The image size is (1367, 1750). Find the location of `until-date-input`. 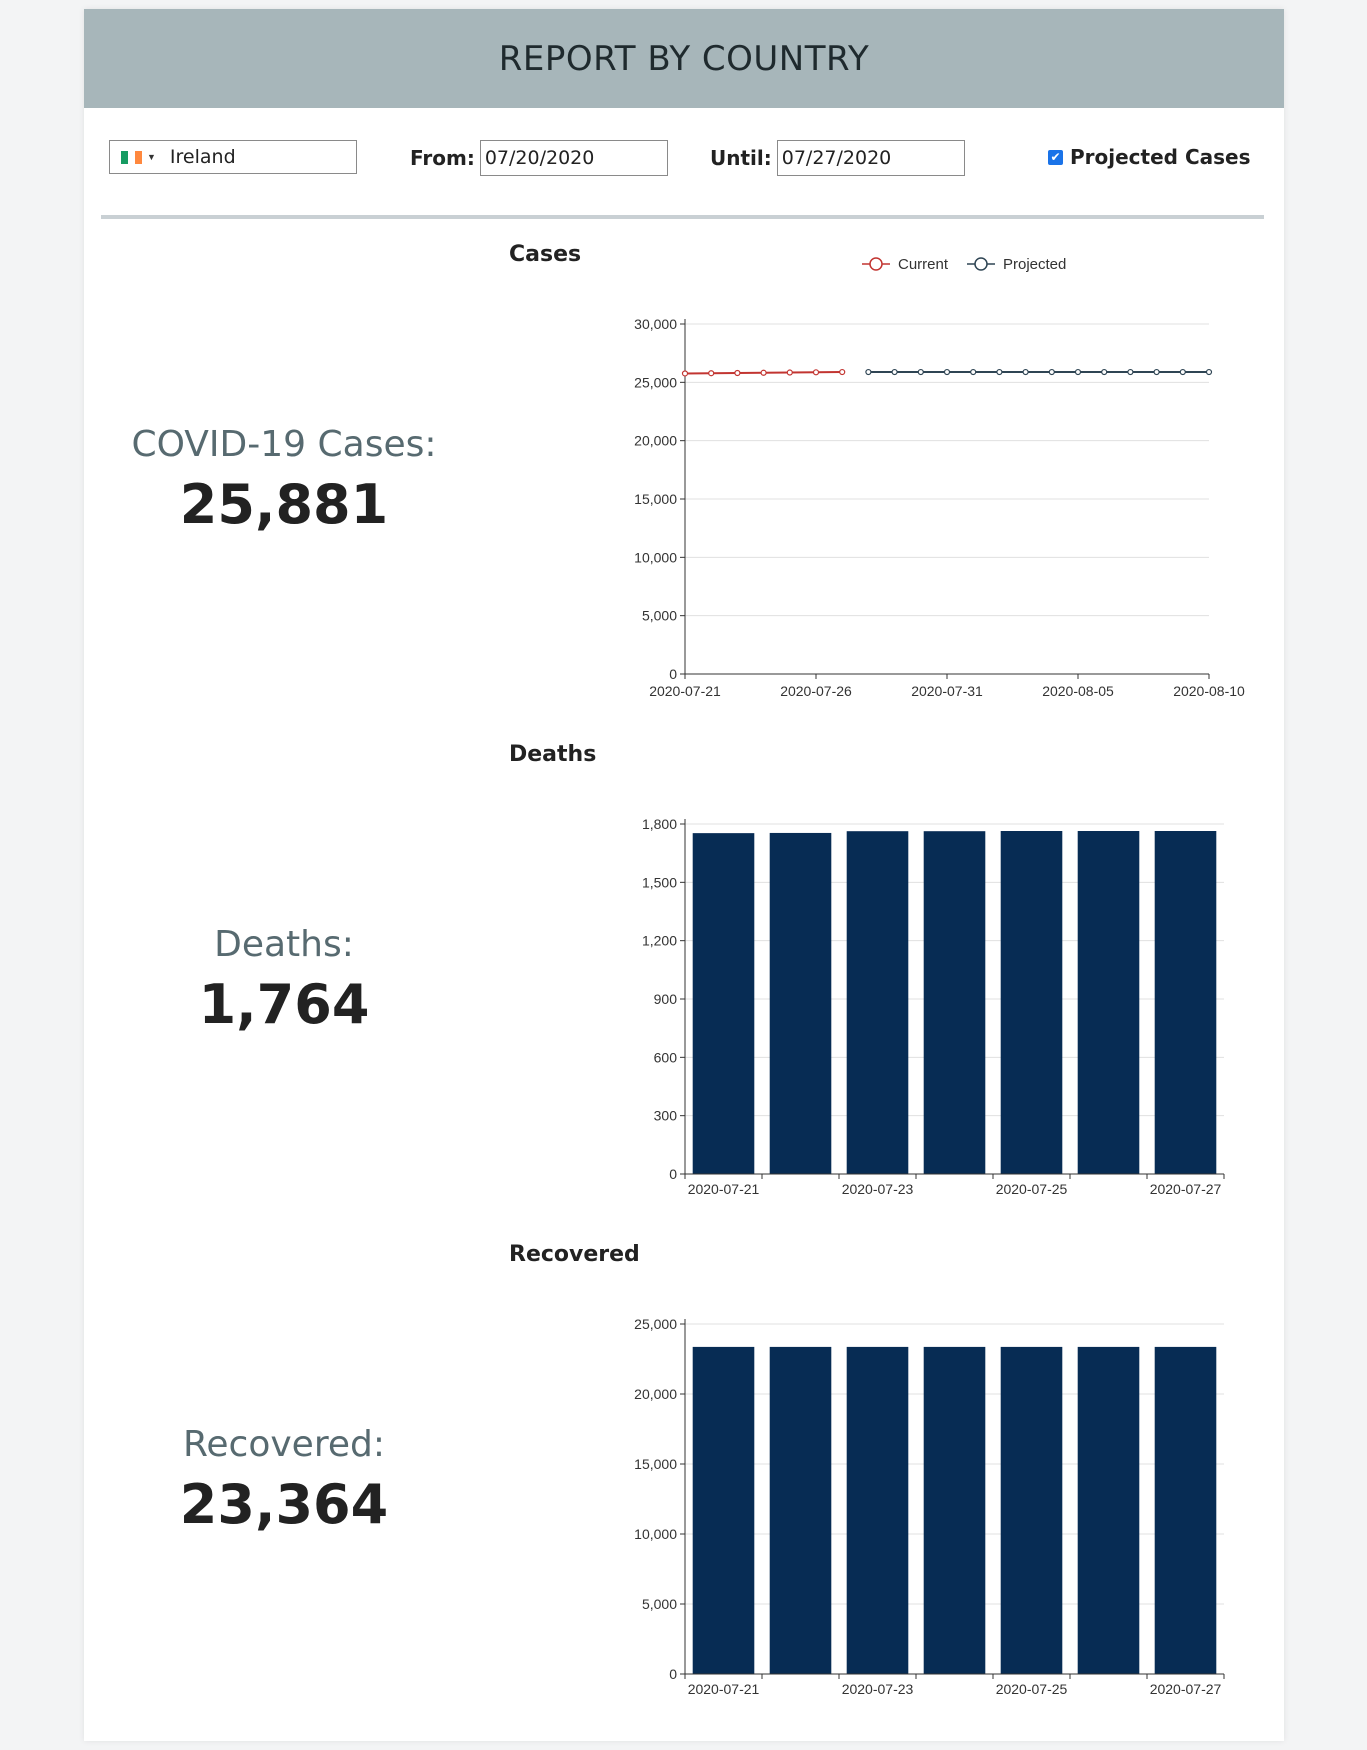

until-date-input is located at coordinates (870, 158).